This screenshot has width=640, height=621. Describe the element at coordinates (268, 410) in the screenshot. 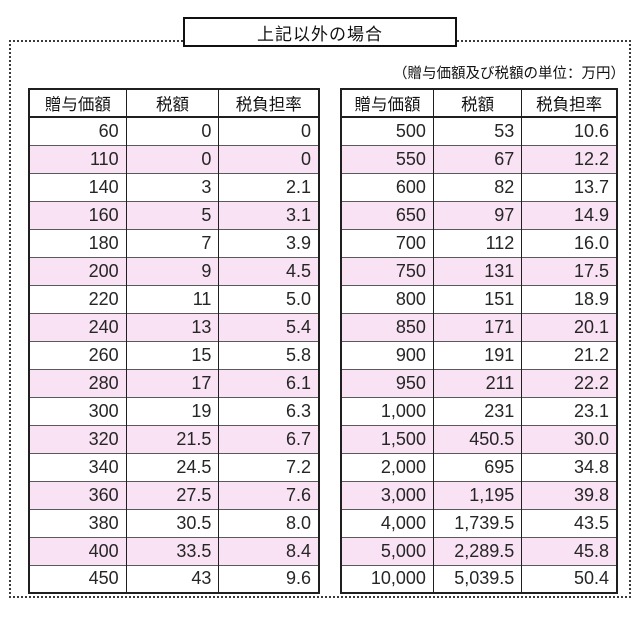

I see `cell-tax-burden-rate: 6.3` at that location.